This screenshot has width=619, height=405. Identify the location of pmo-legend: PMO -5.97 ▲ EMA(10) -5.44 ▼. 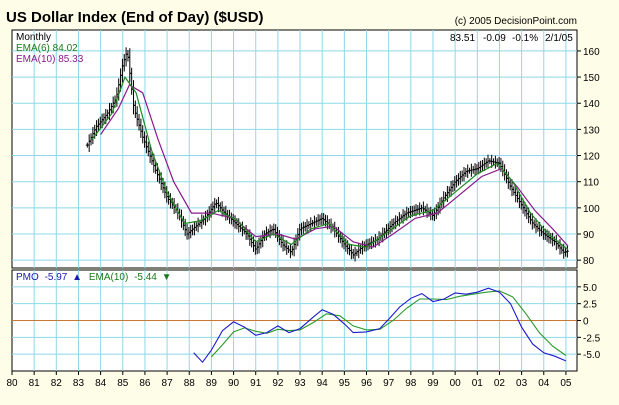
(94, 277).